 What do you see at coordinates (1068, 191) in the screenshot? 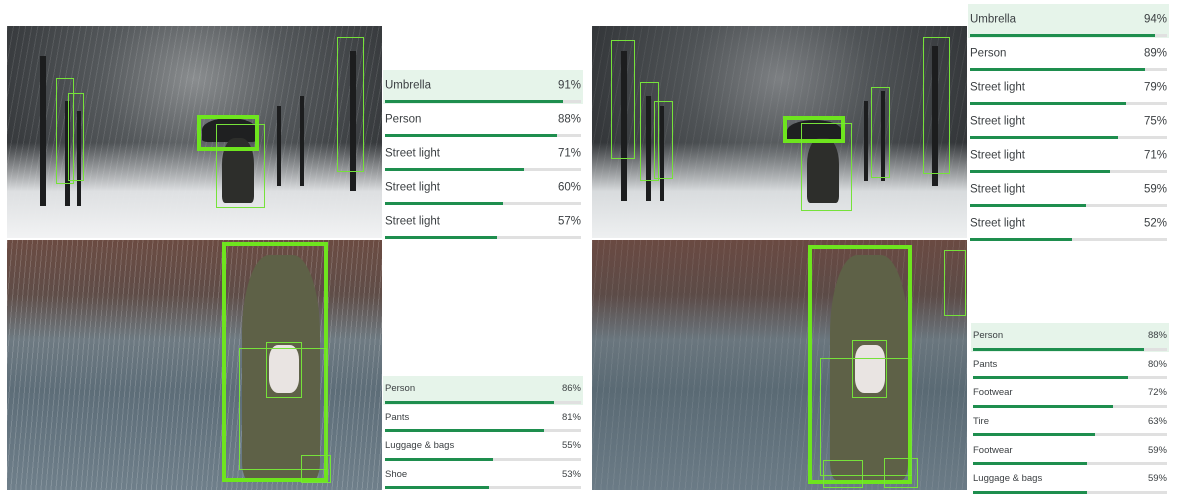
I see `result-row: Street light 59%` at bounding box center [1068, 191].